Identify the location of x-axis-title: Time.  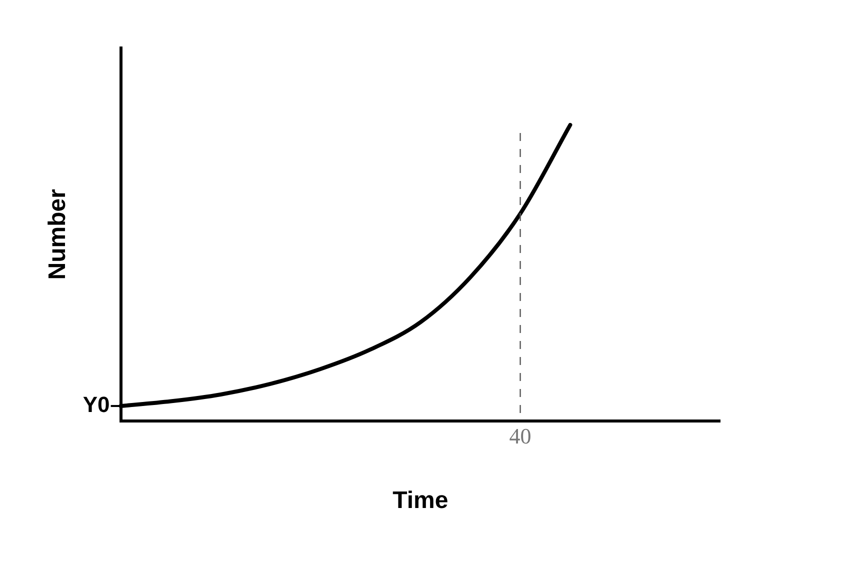
(420, 500).